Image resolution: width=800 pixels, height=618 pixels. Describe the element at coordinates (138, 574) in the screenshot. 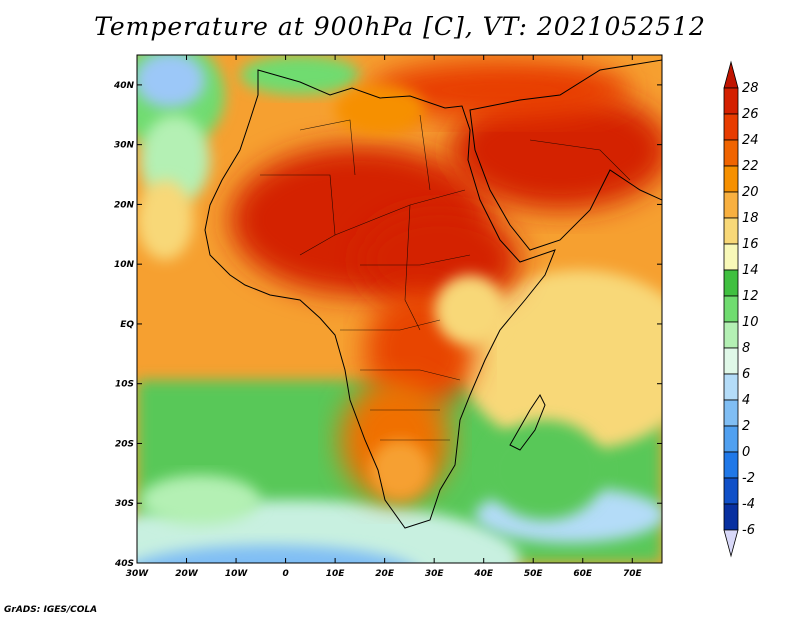

I see `lon-tick-label: 30W` at that location.